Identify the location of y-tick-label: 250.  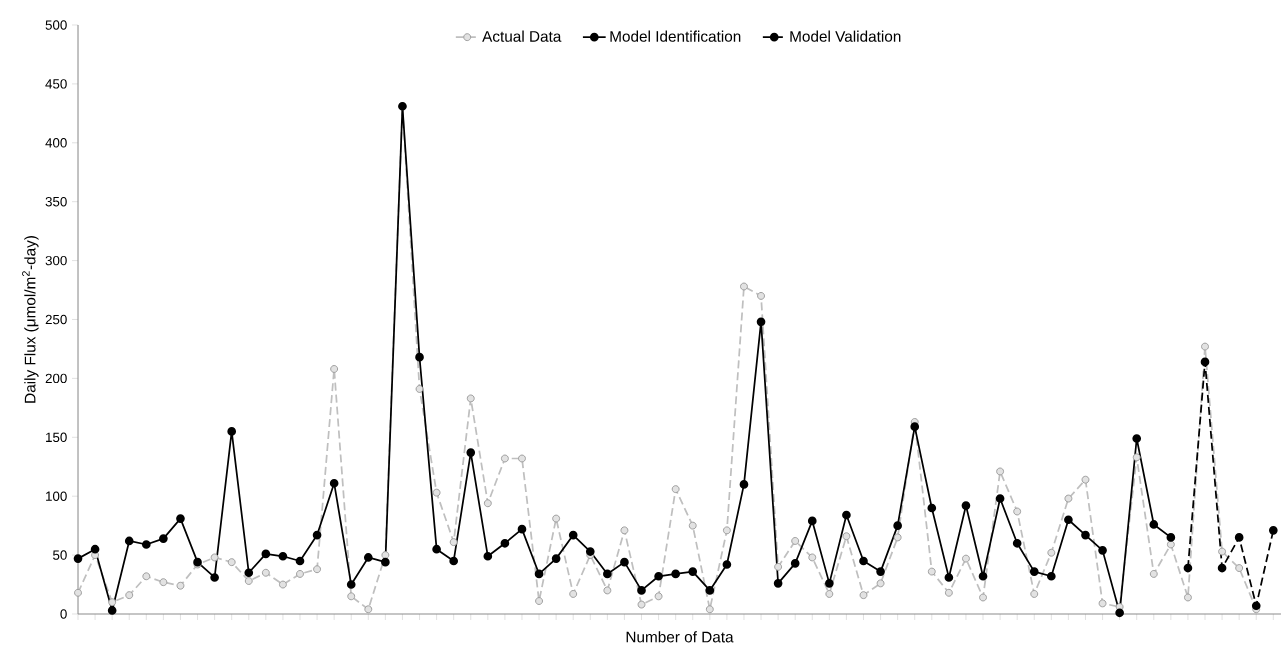
(56, 319).